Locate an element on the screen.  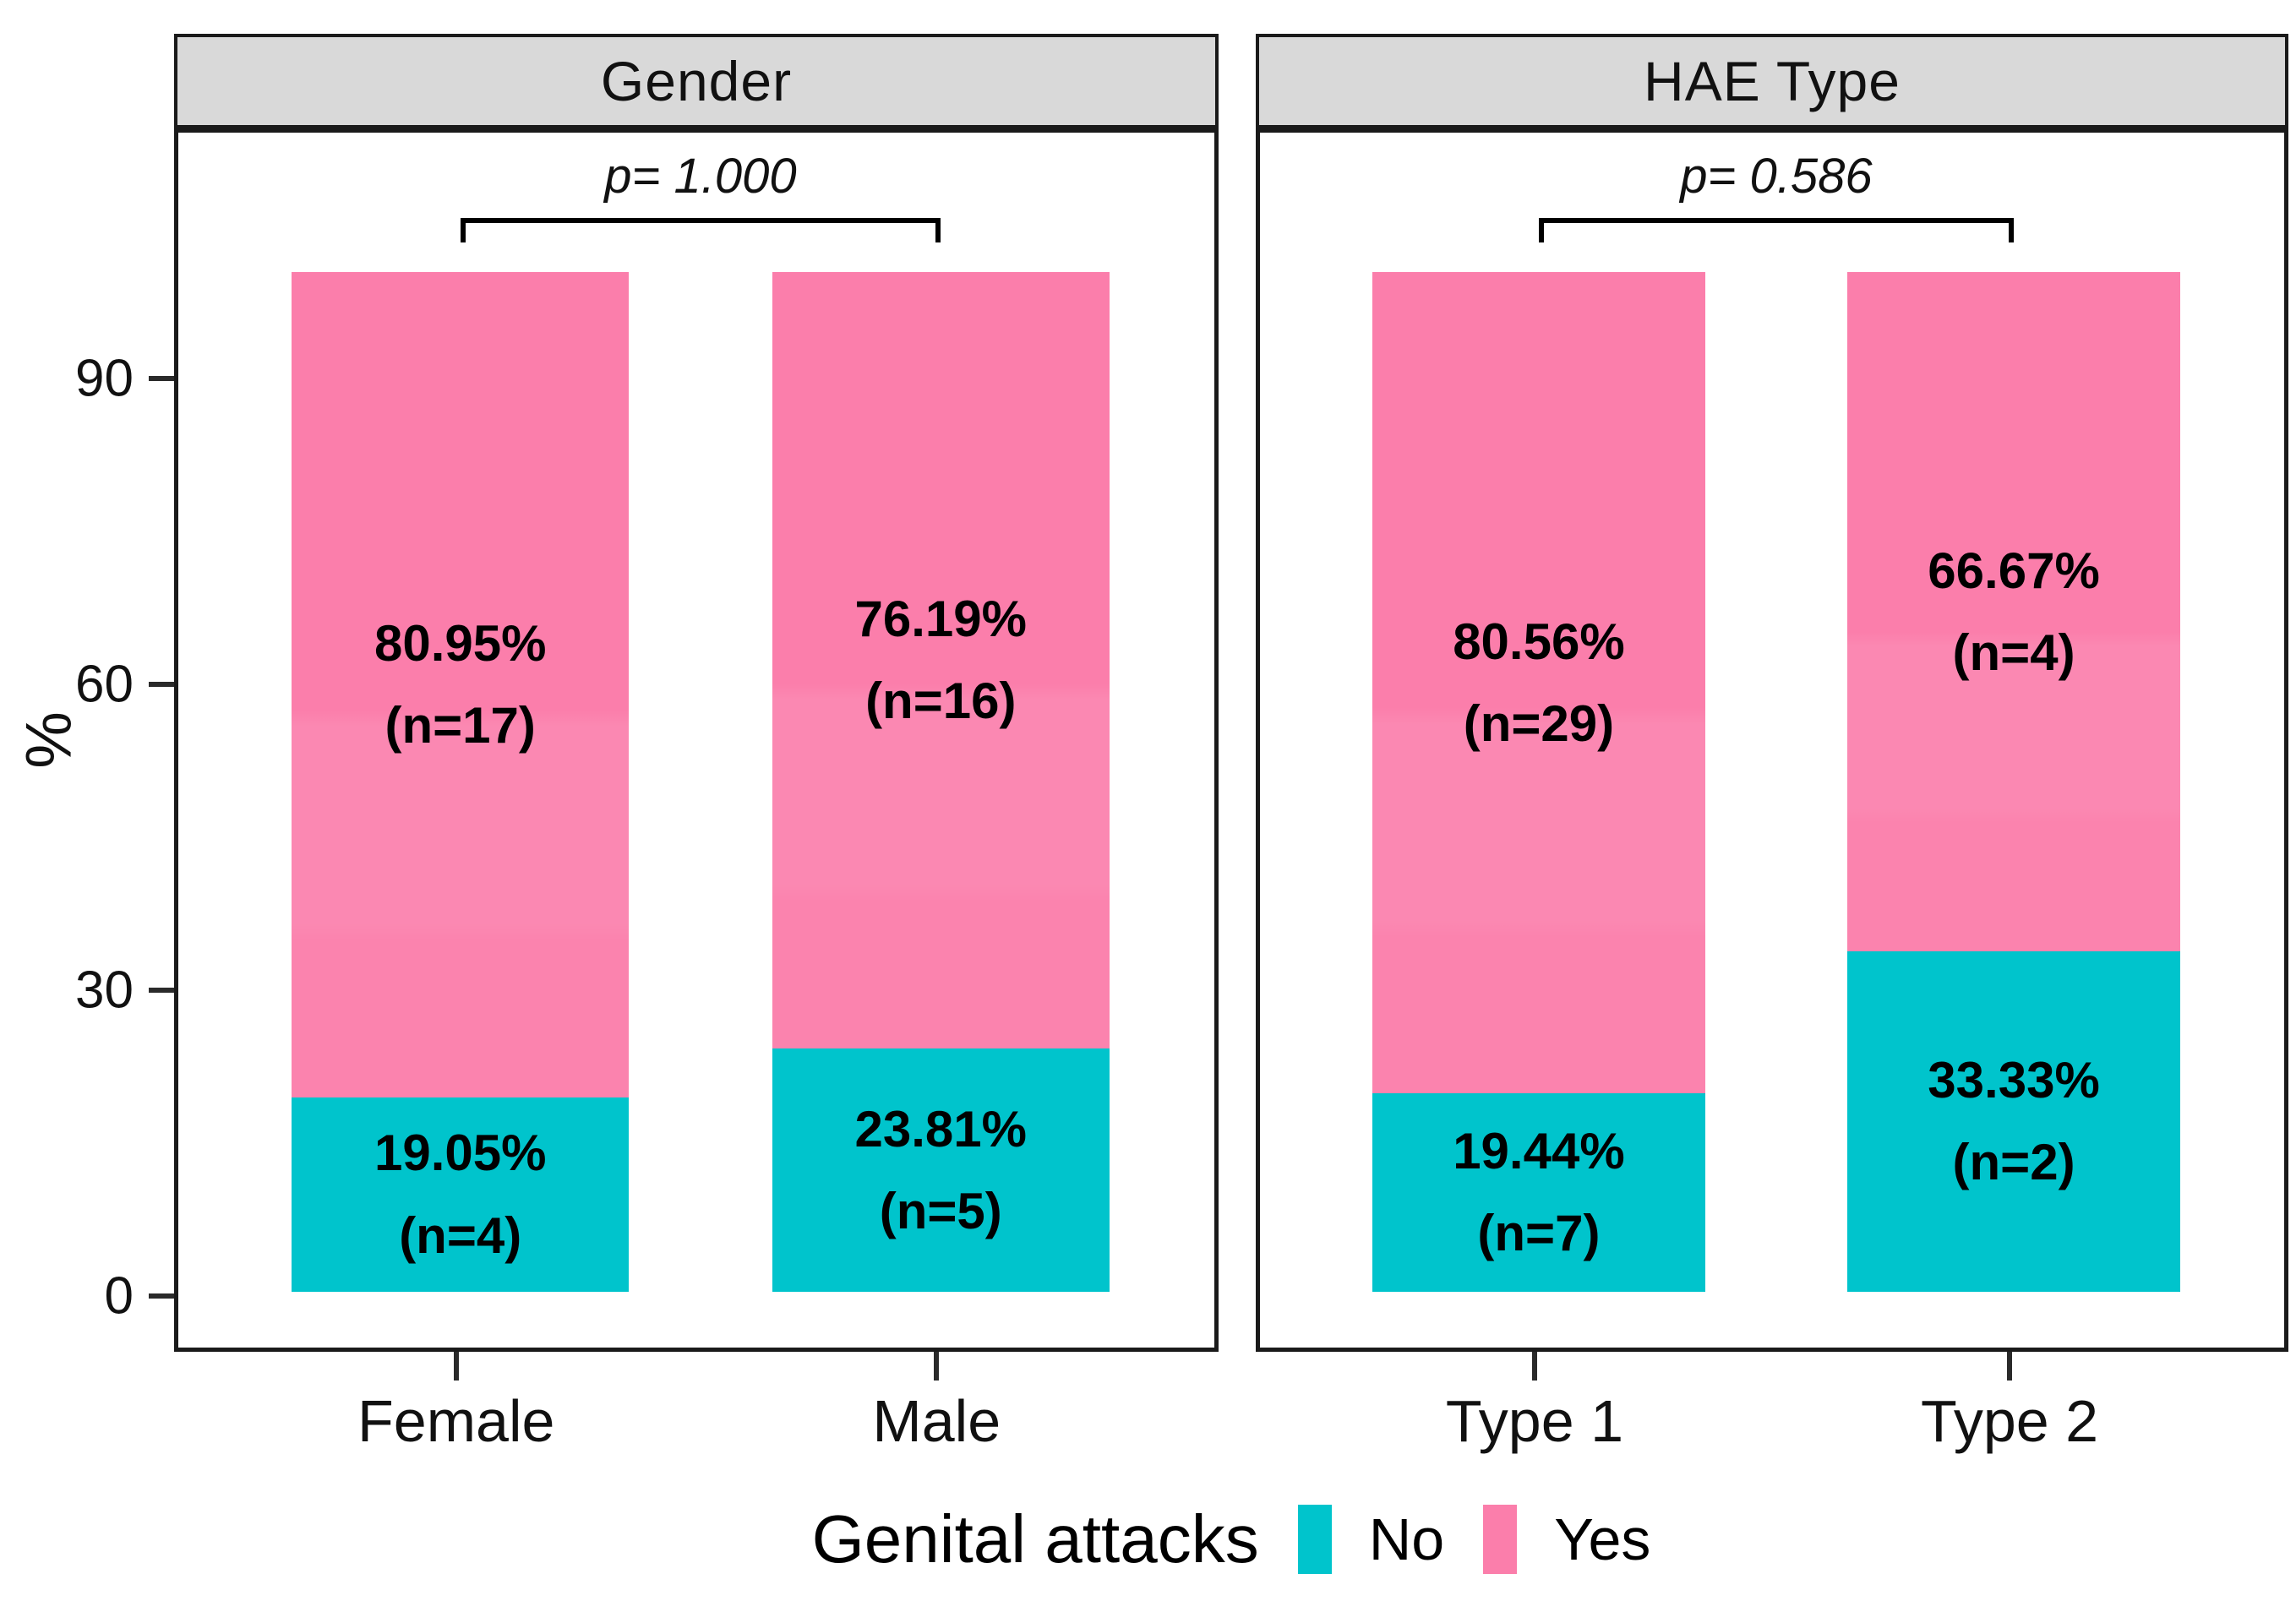
bar-segment-label-pct: 76.19% is located at coordinates (941, 619).